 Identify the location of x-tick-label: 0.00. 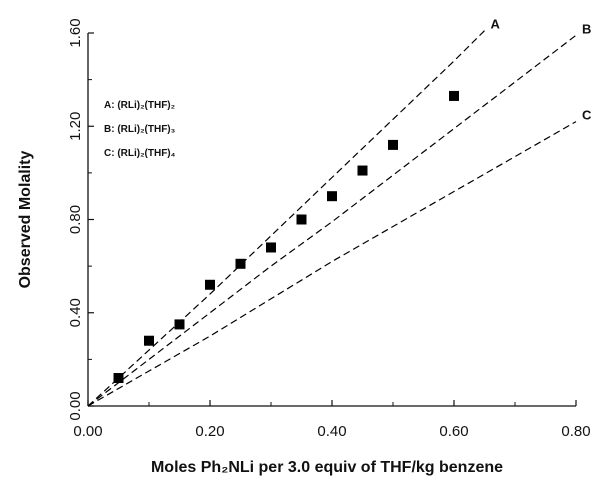
(87, 431).